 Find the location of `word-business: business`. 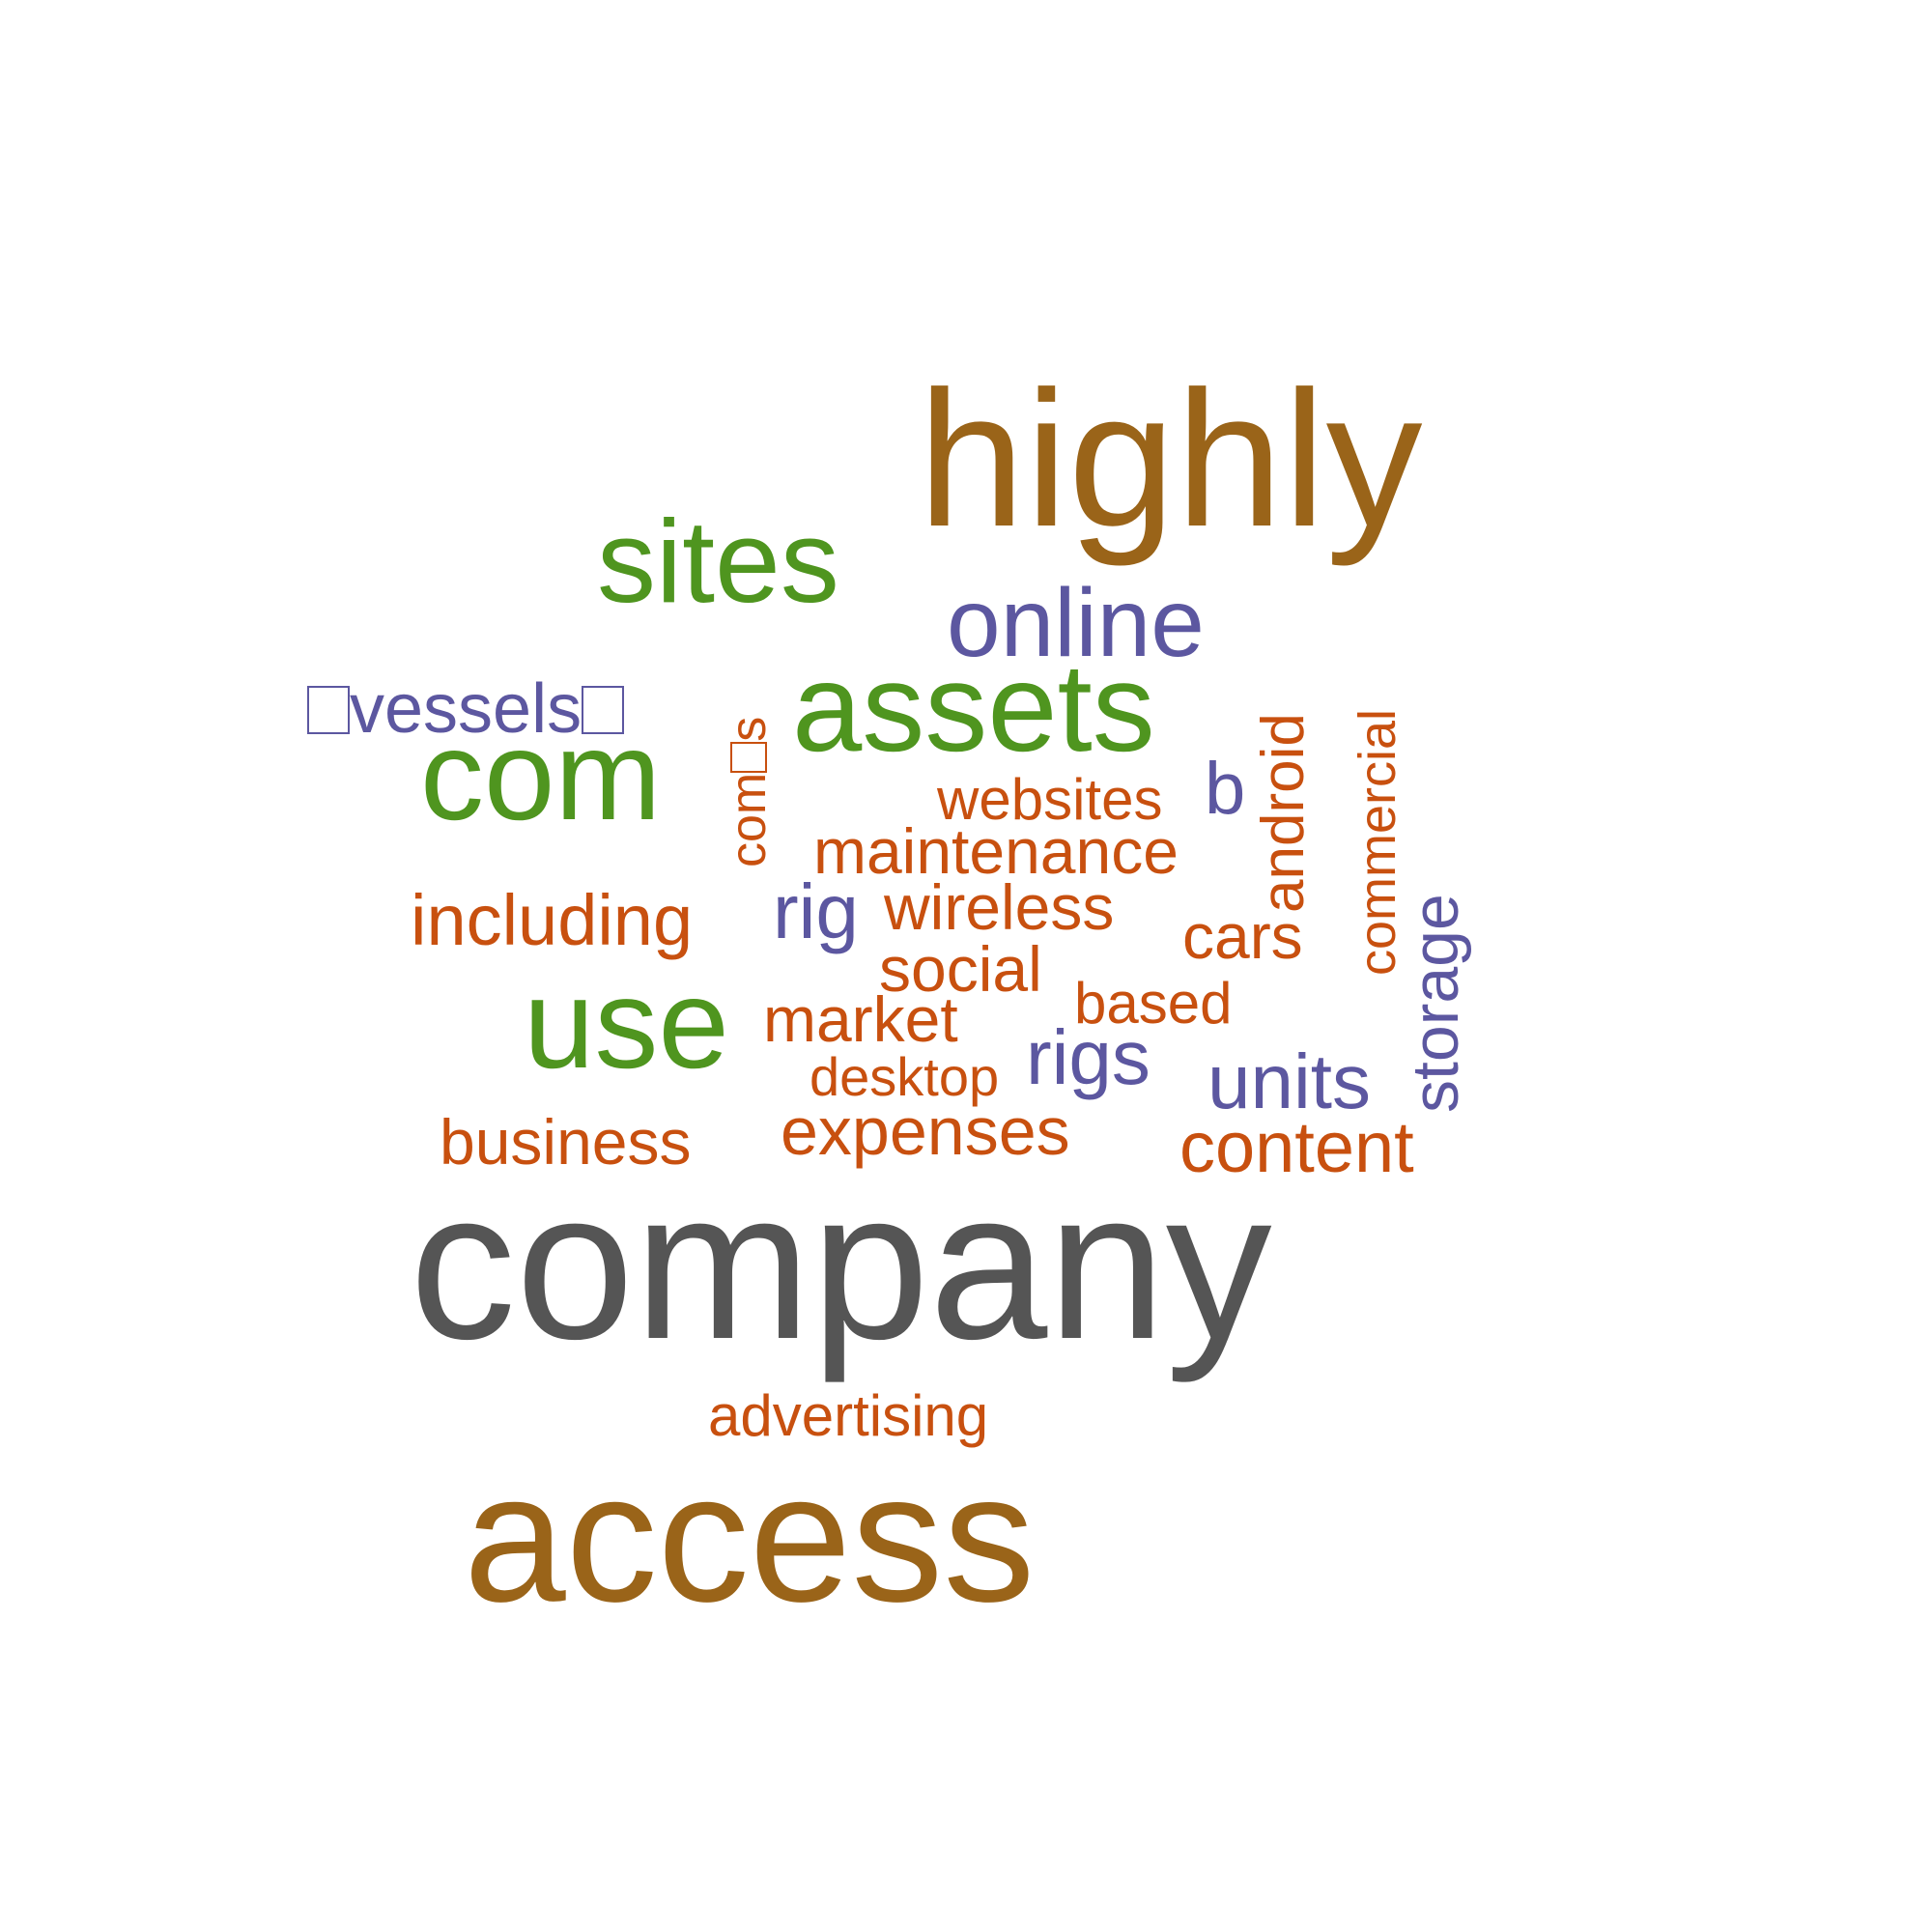

word-business: business is located at coordinates (566, 1142).